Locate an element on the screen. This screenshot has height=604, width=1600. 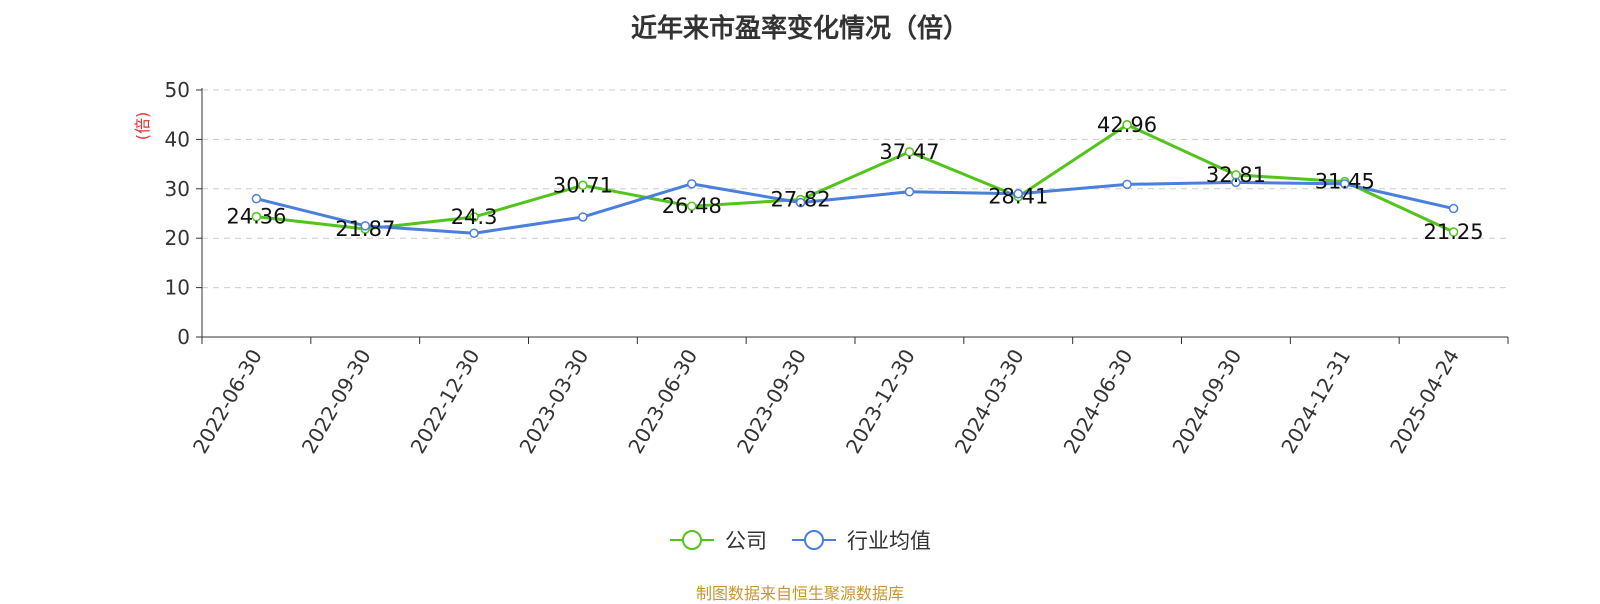
data-label: 27.82 is located at coordinates (801, 200).